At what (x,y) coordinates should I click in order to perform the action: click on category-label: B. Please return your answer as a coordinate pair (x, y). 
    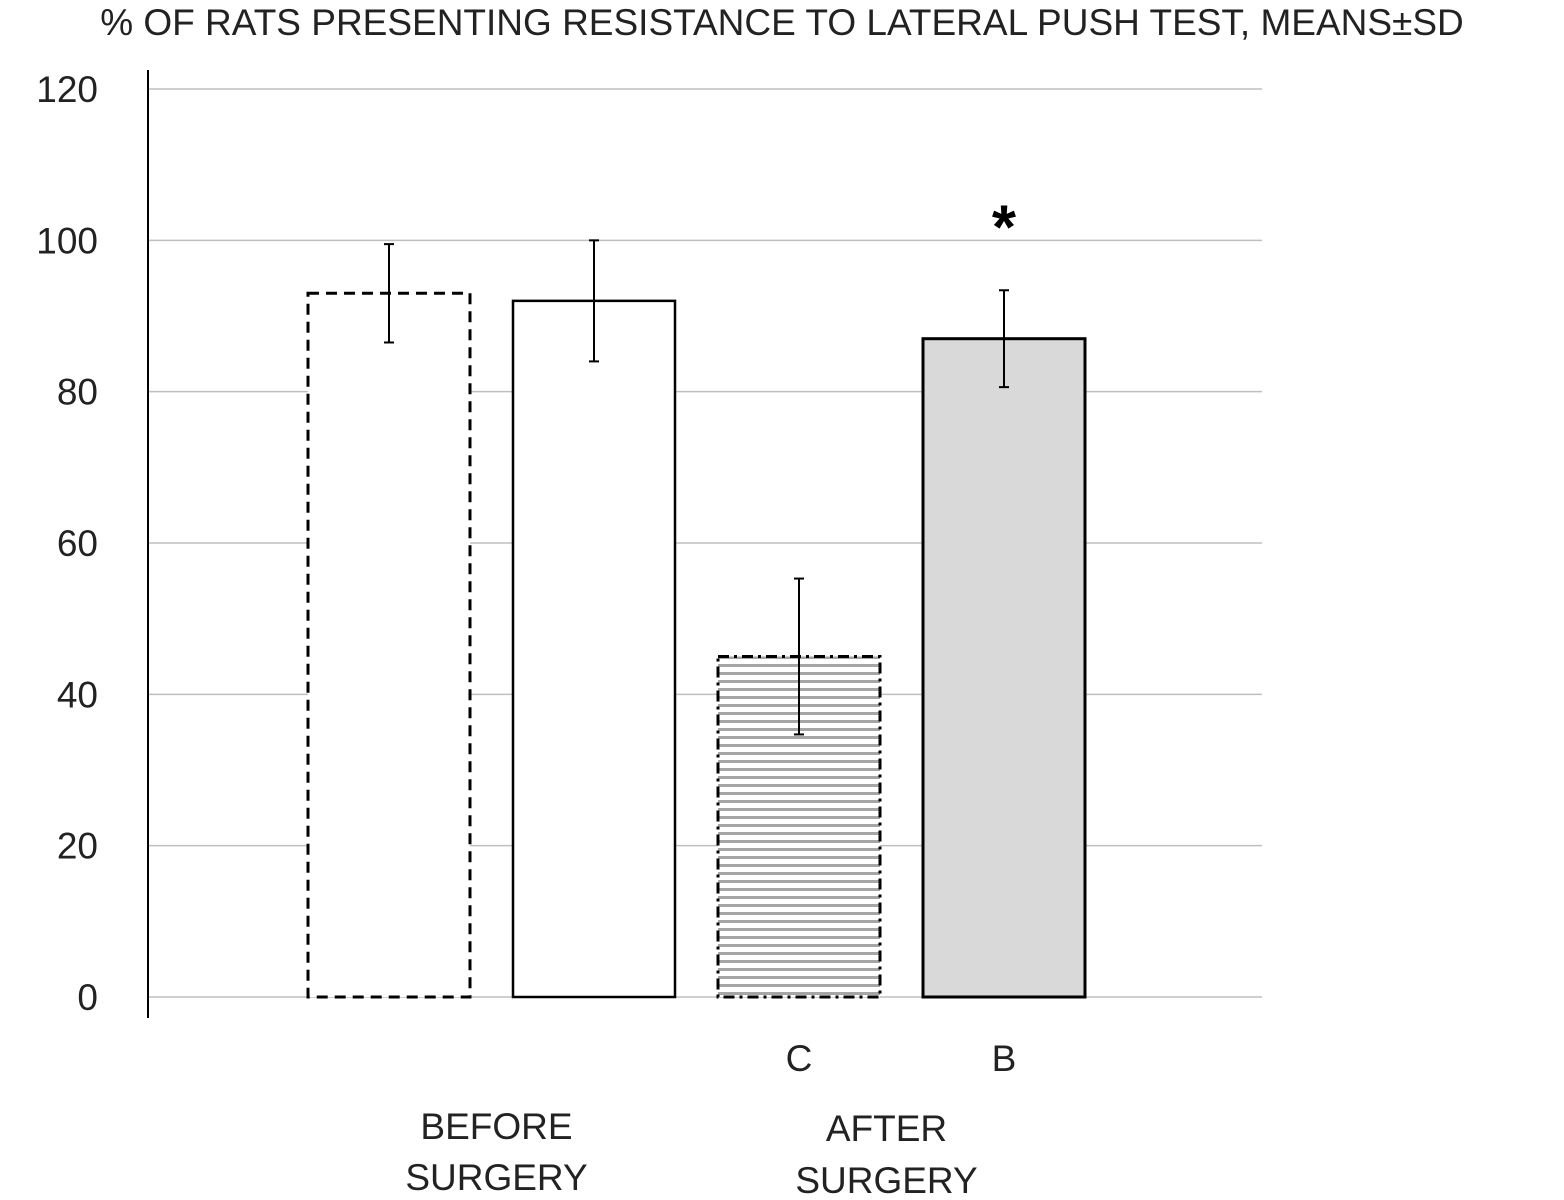
    Looking at the image, I should click on (1004, 1058).